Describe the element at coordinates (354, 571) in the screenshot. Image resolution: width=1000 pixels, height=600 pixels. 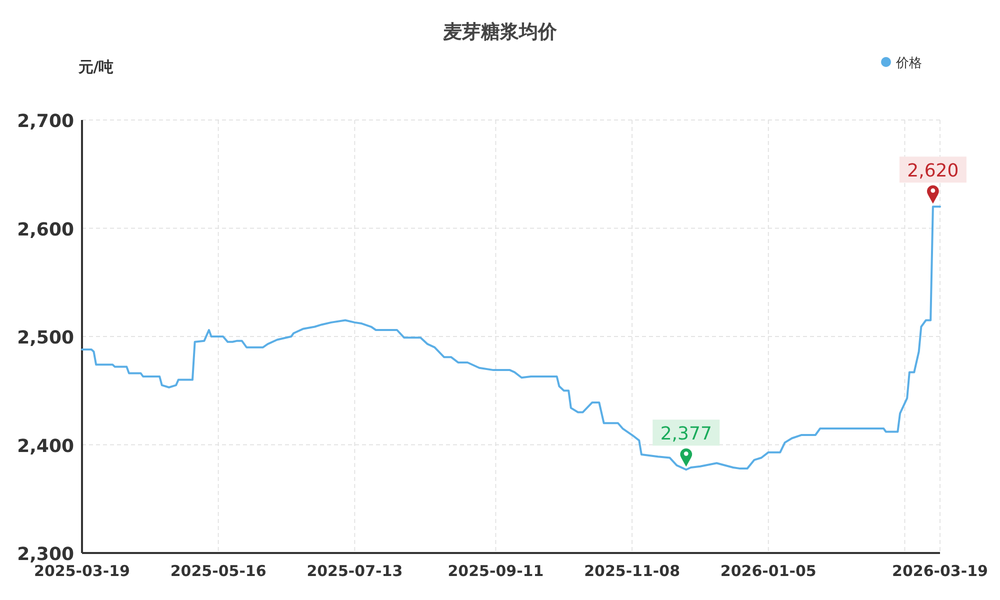
I see `x-tick-label: 2025-07-13` at that location.